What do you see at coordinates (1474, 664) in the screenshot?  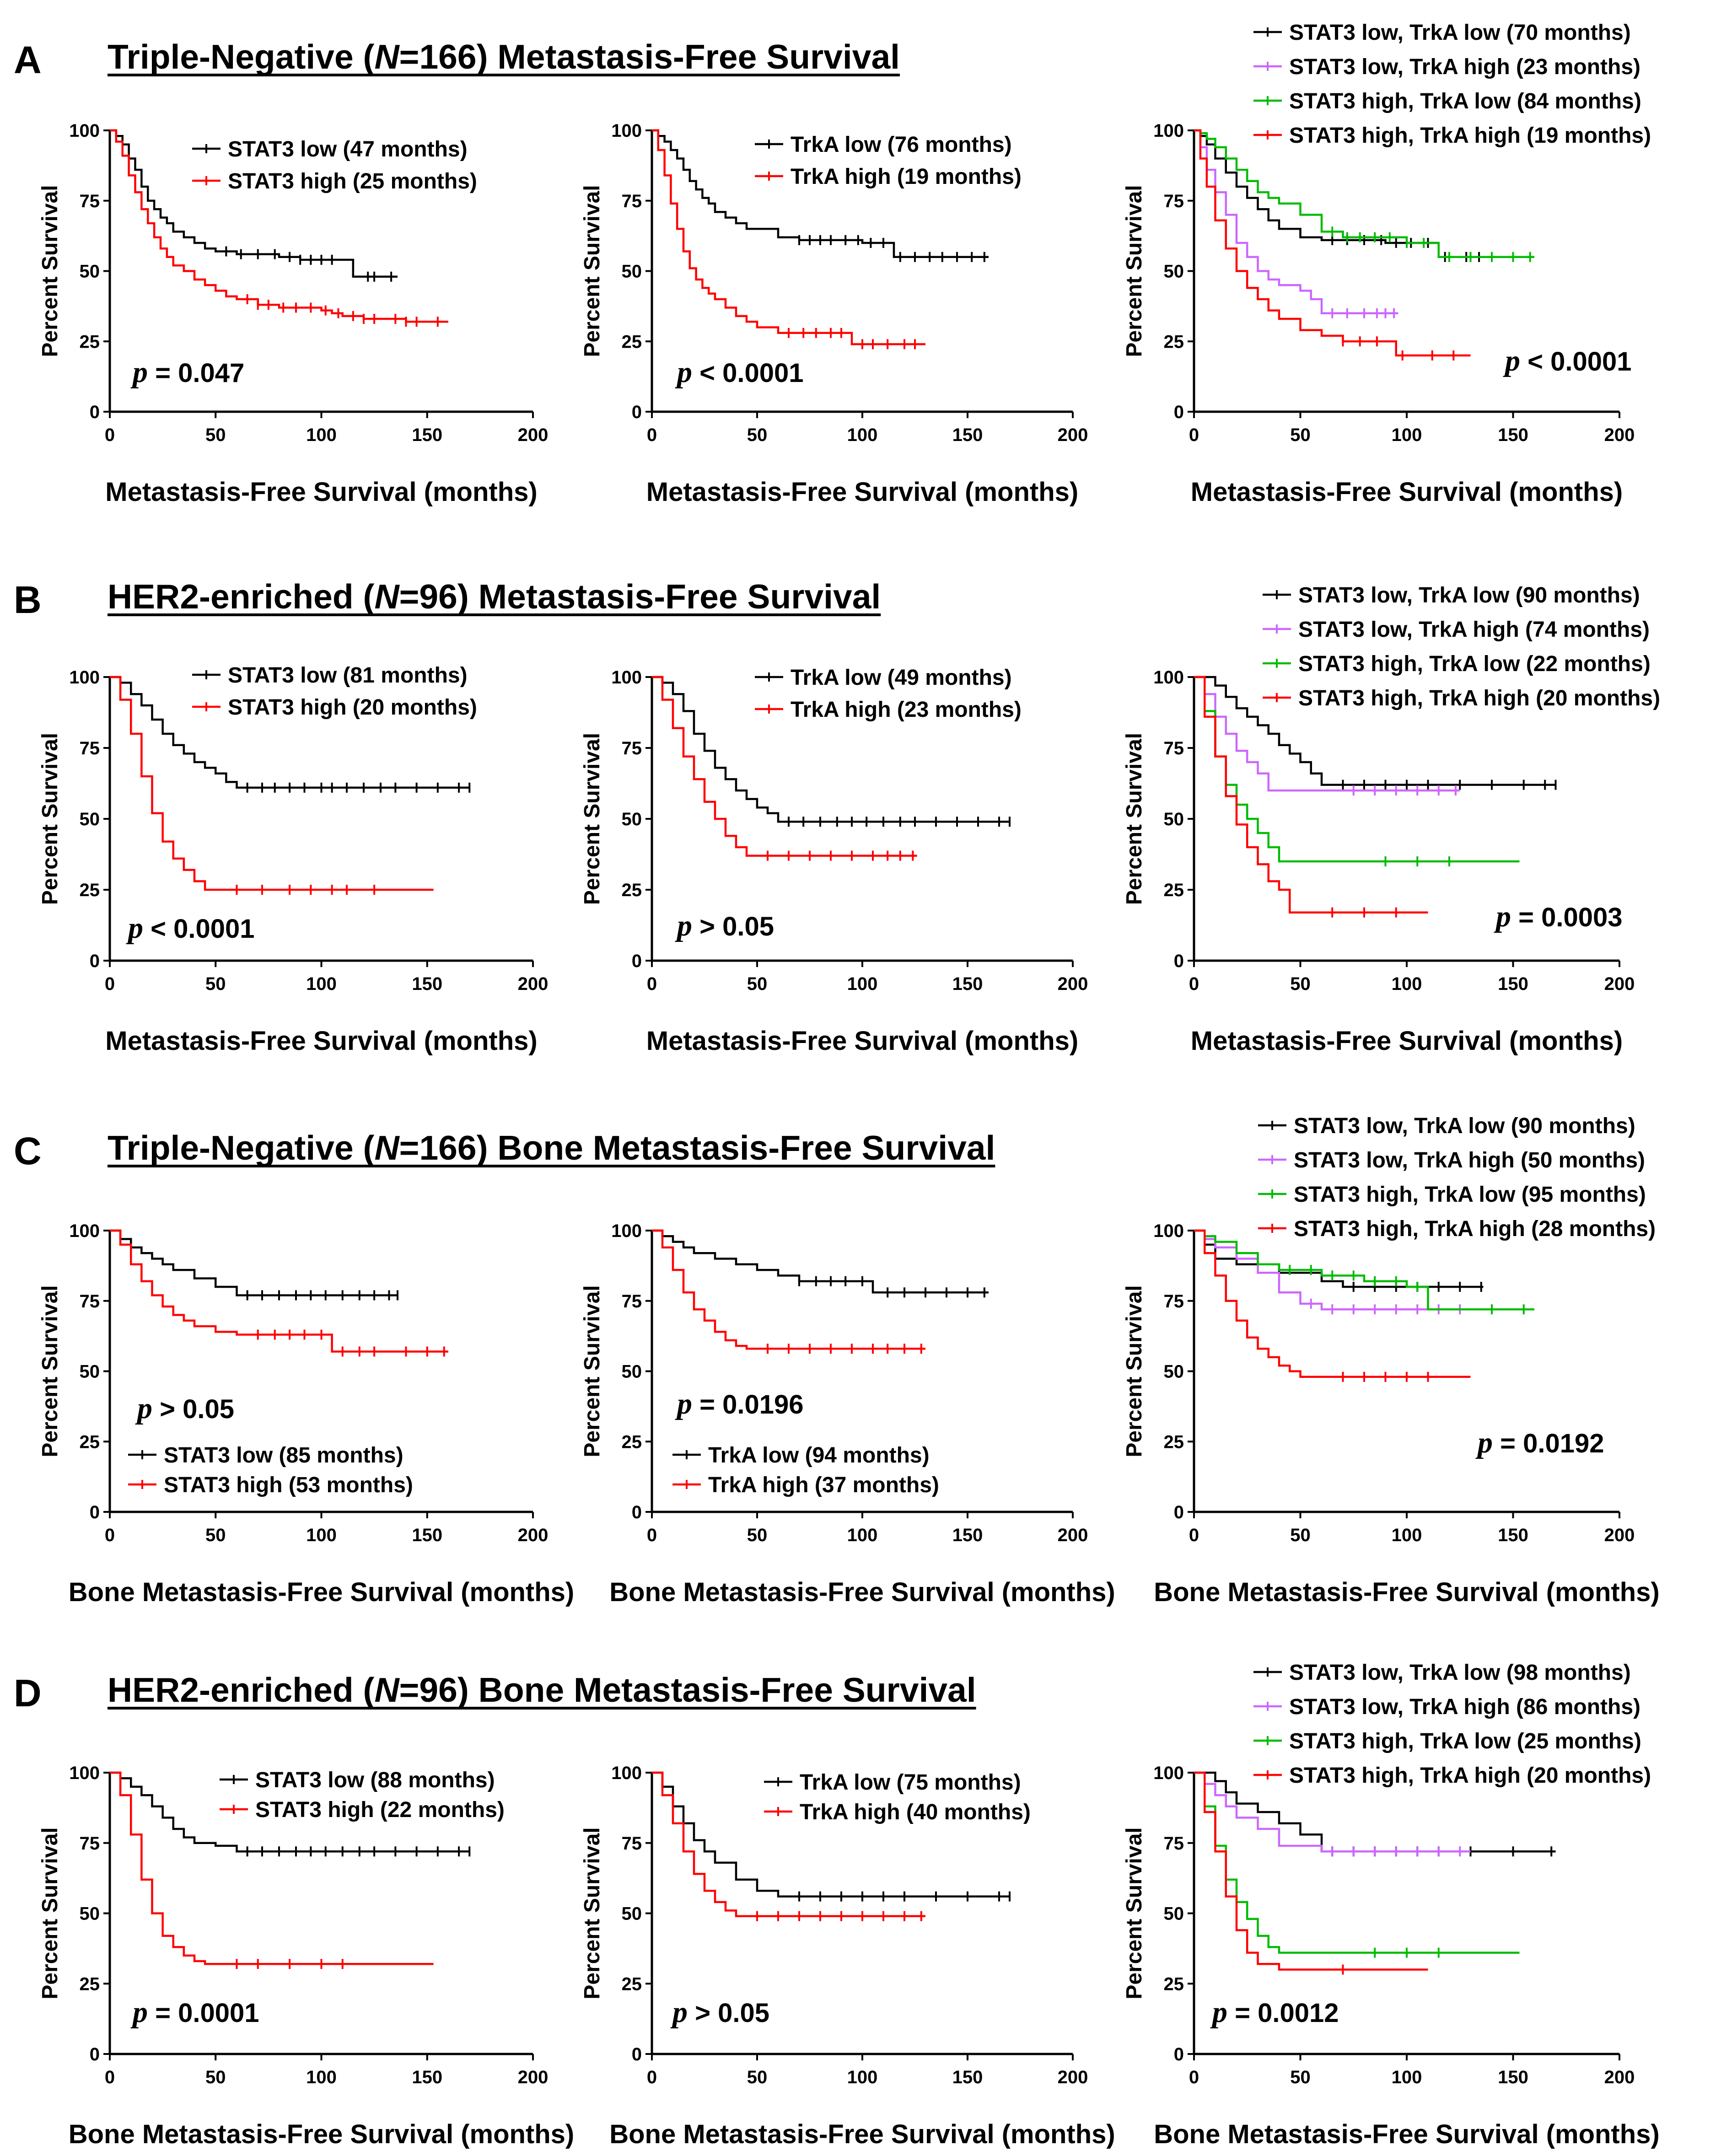 I see `legend-label: STAT3 high, TrkA low (22 months)` at bounding box center [1474, 664].